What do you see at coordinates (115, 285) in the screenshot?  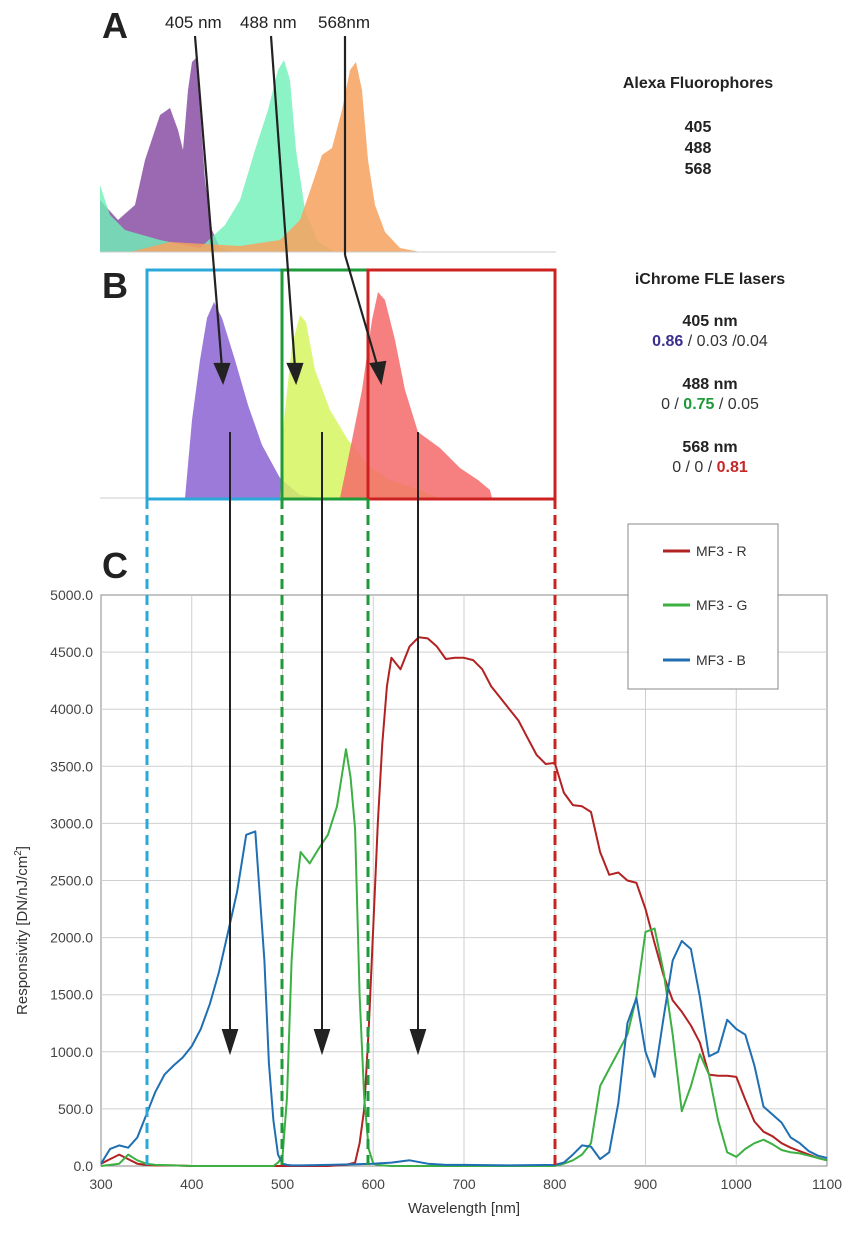 I see `panel-b-letter: B` at bounding box center [115, 285].